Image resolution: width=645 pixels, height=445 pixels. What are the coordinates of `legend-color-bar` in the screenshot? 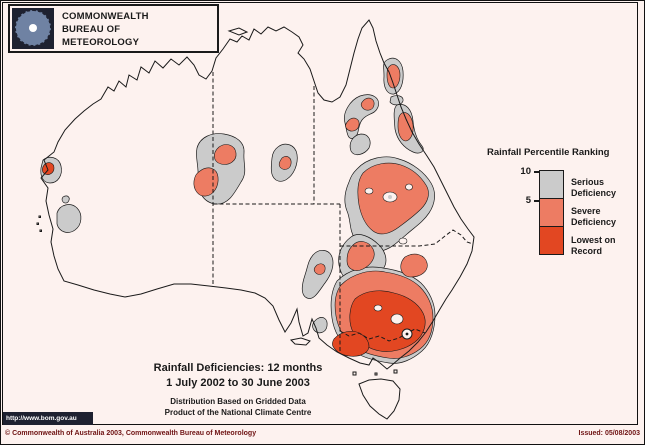 It's located at (551, 212).